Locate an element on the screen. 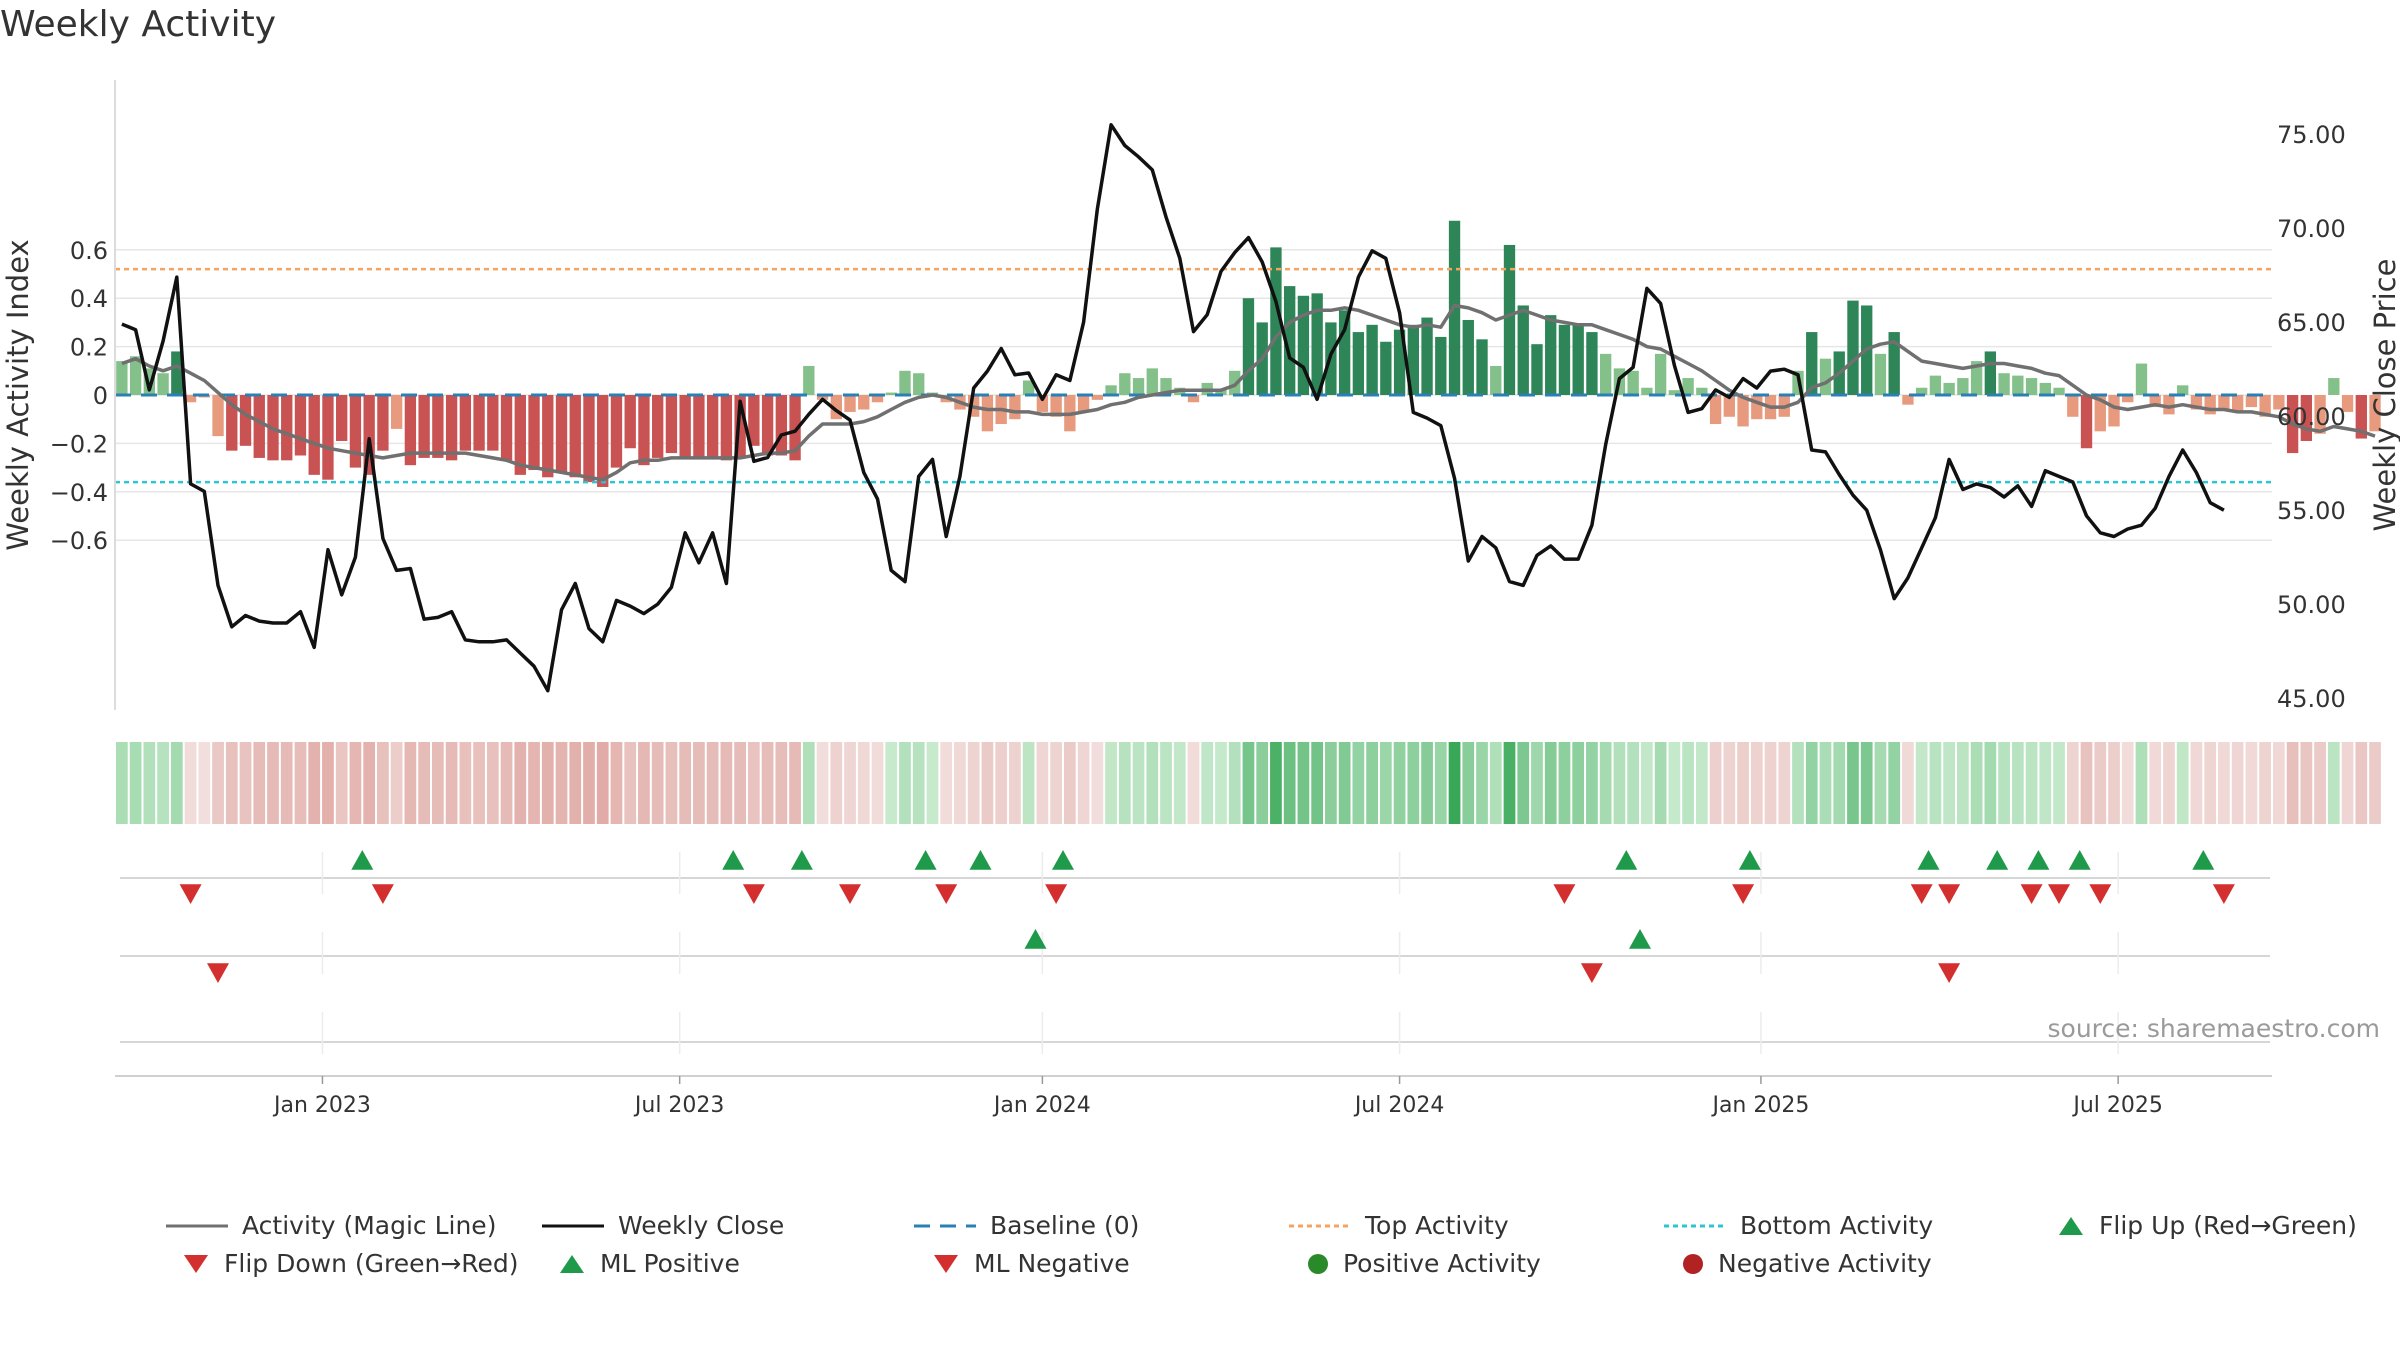  legend-baseline: Baseline (0) is located at coordinates (1026, 1225).